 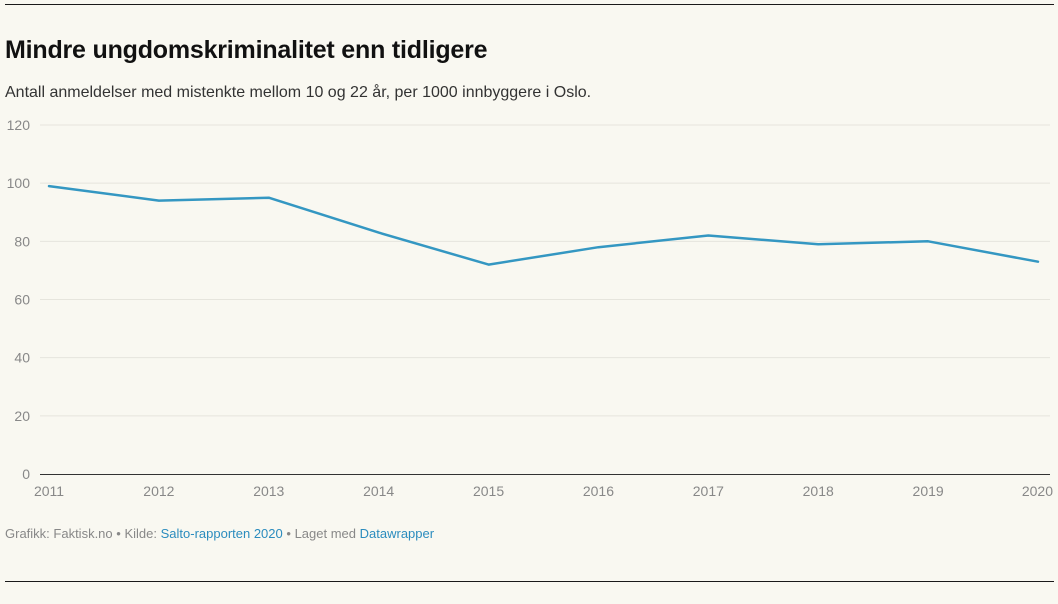 I want to click on x-tick-label: 2018, so click(x=818, y=491).